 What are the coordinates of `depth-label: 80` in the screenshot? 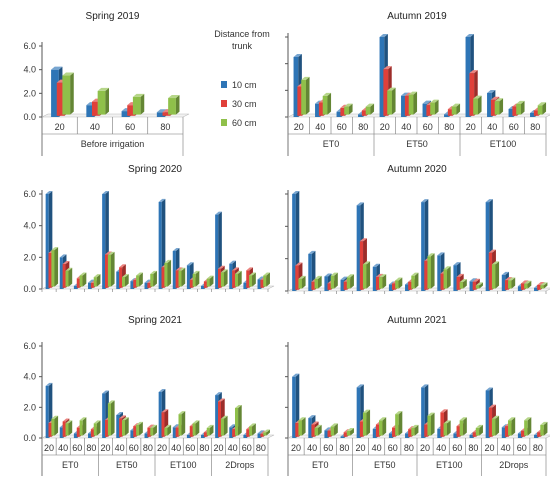 It's located at (363, 127).